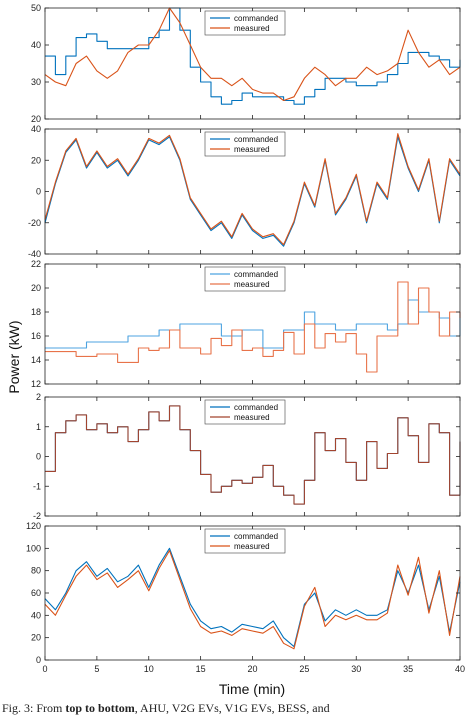 The image size is (474, 719). Describe the element at coordinates (304, 669) in the screenshot. I see `x-tick-label: 25` at that location.